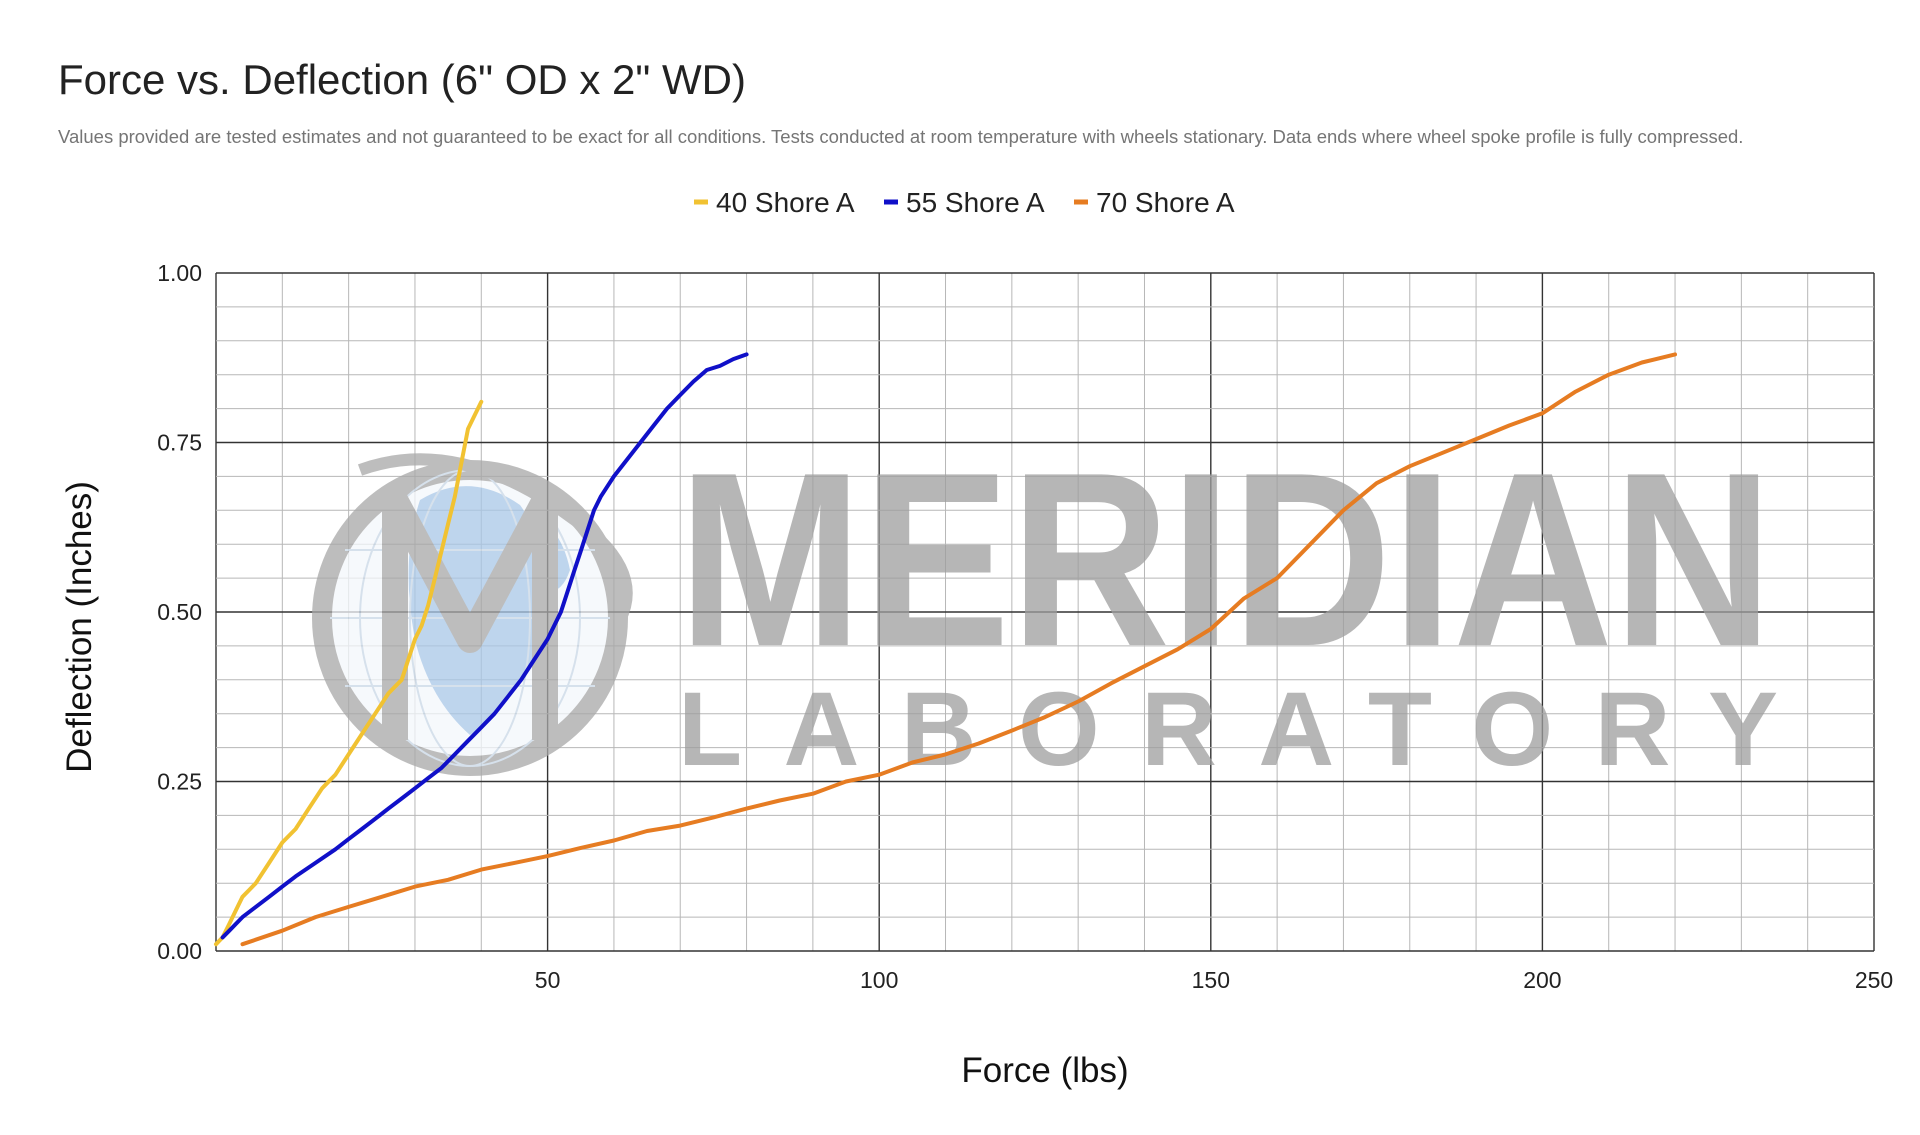  What do you see at coordinates (548, 980) in the screenshot?
I see `x-tick-label: 50` at bounding box center [548, 980].